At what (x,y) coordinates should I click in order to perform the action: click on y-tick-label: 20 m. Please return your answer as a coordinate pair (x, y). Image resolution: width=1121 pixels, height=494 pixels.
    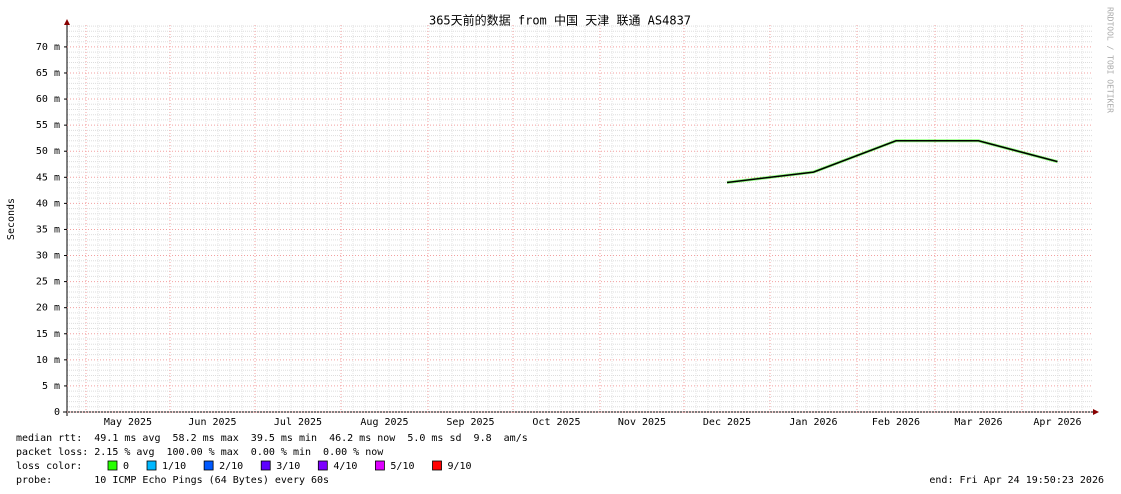
    Looking at the image, I should click on (48, 308).